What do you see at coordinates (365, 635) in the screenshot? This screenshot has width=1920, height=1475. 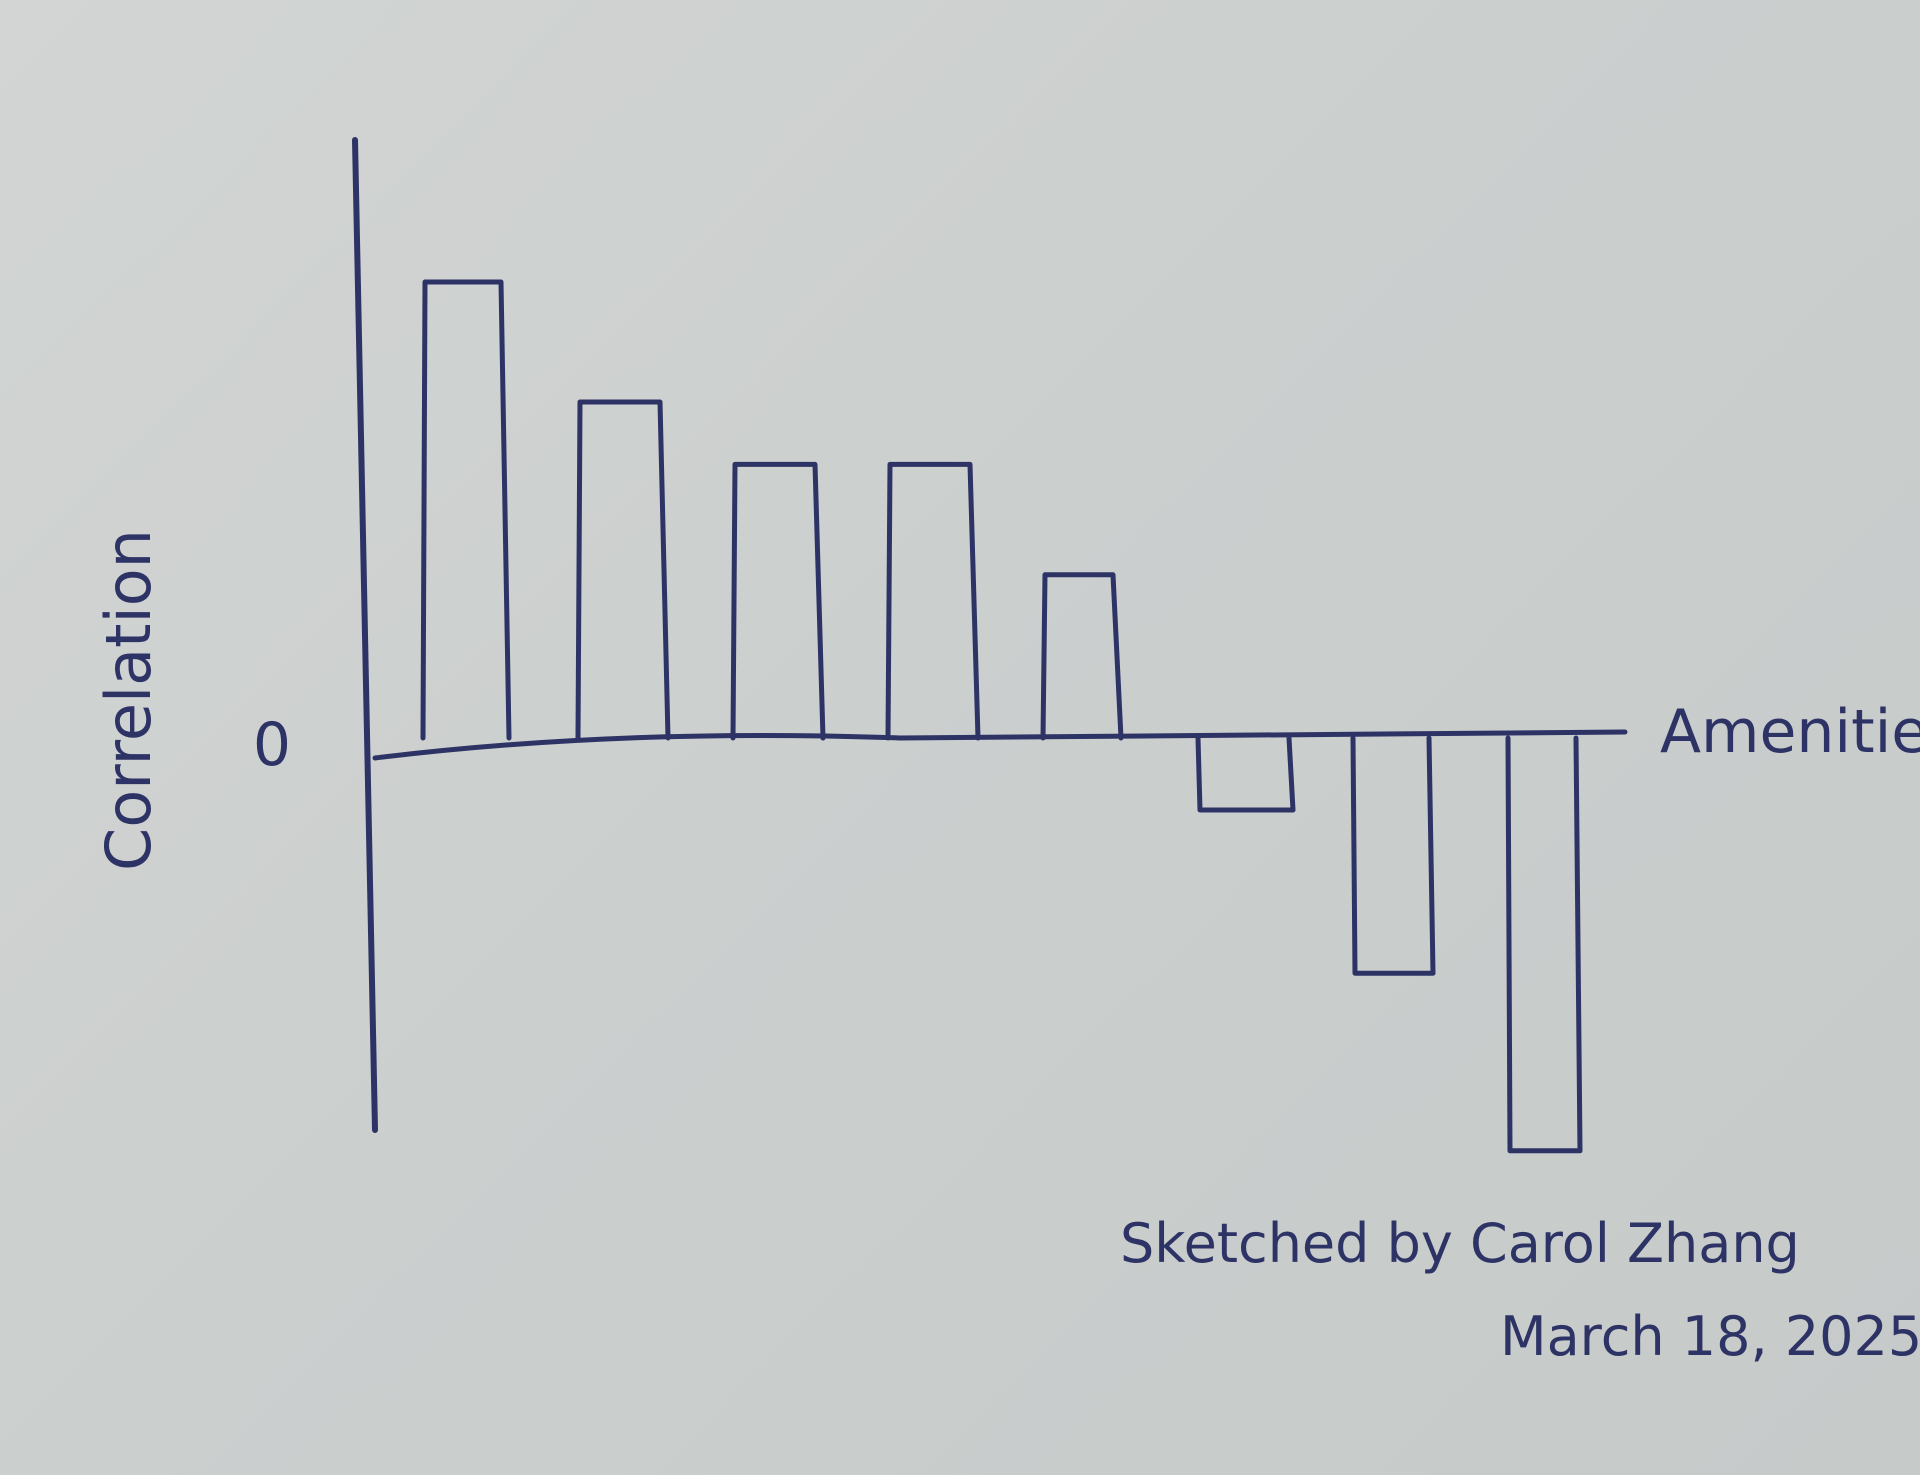 I see `y-axis` at bounding box center [365, 635].